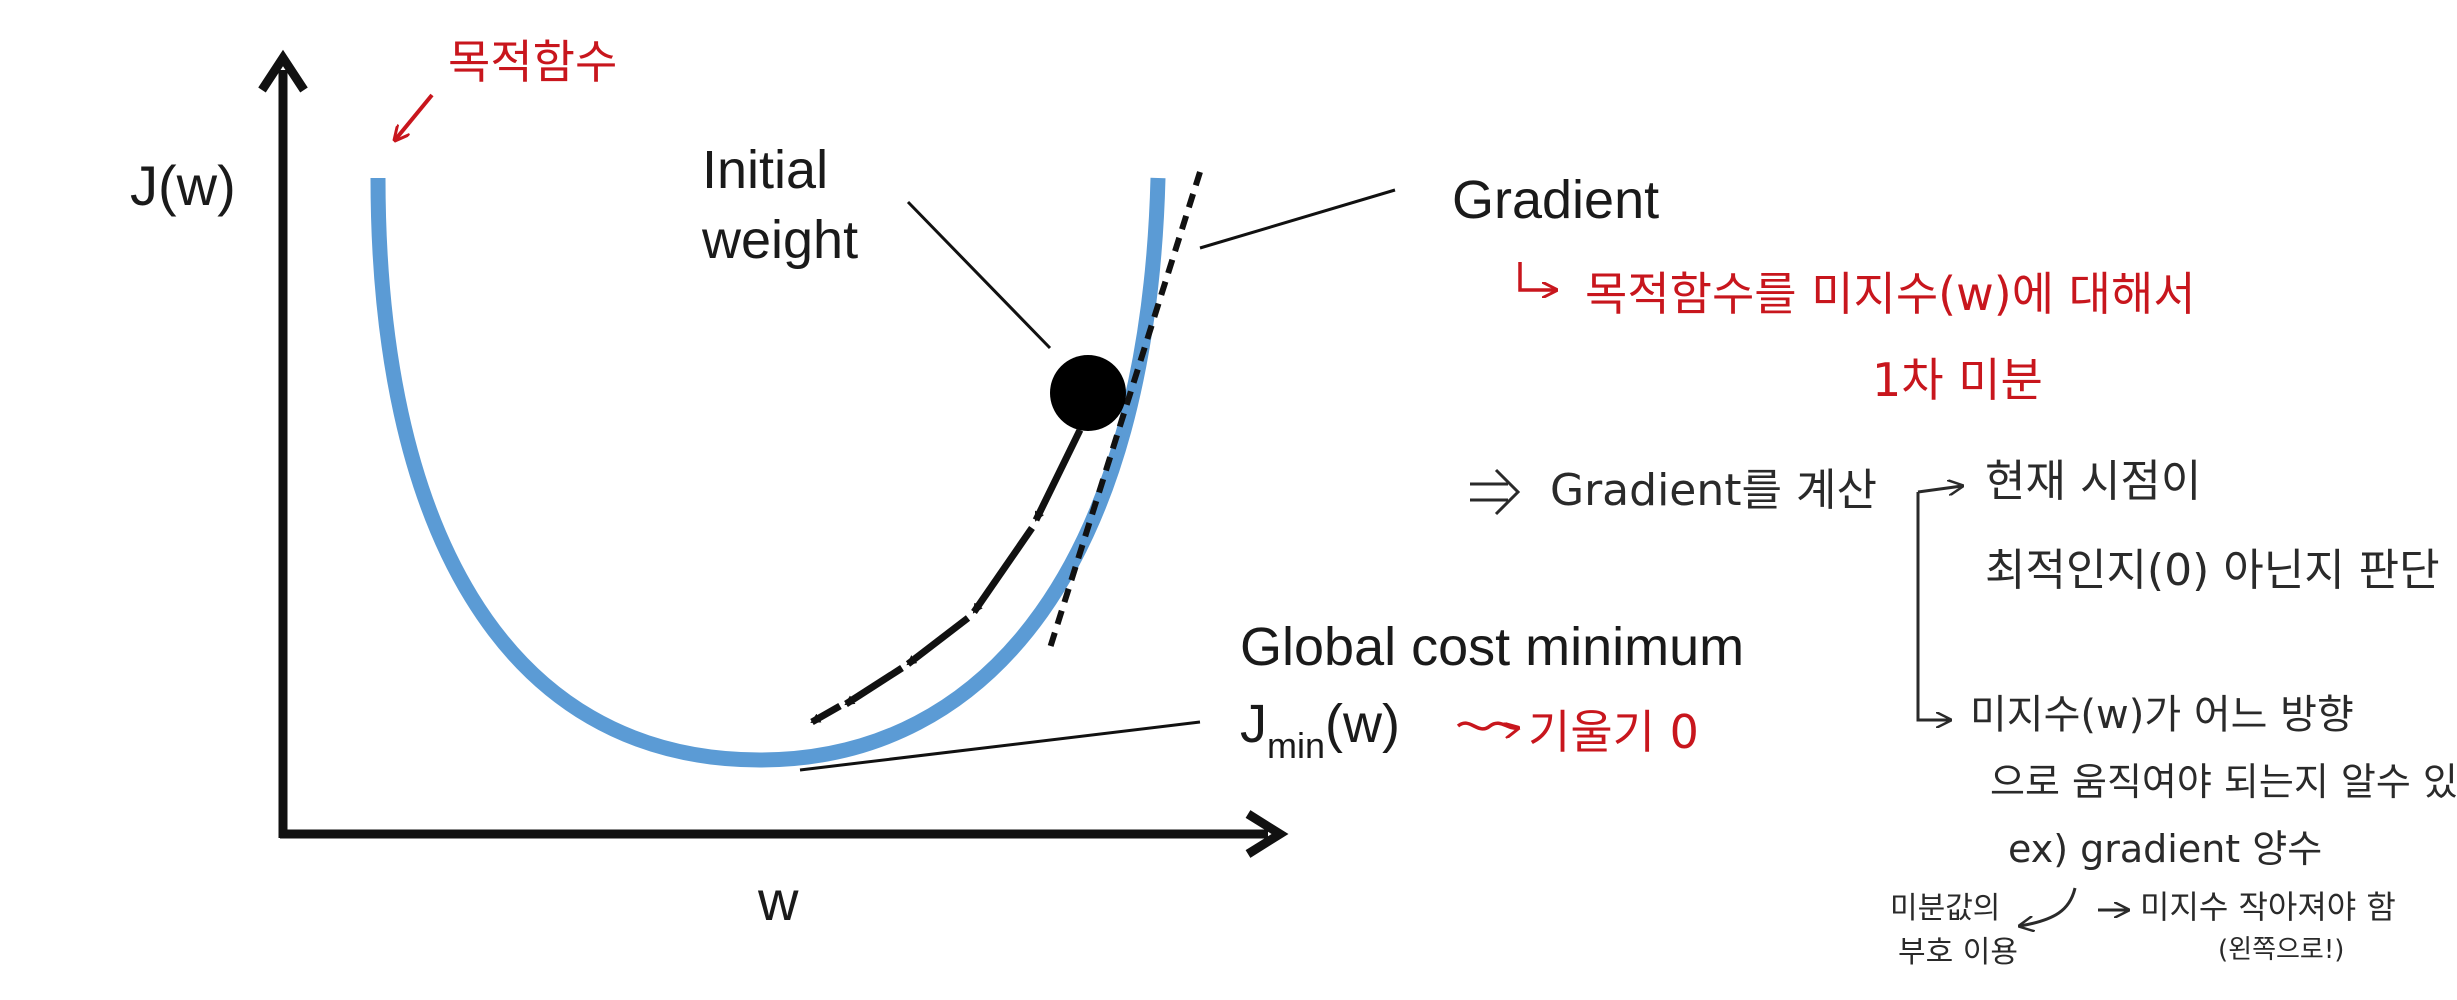 The height and width of the screenshot is (1000, 2457). I want to click on slope-zero-arrow, so click(1487, 726).